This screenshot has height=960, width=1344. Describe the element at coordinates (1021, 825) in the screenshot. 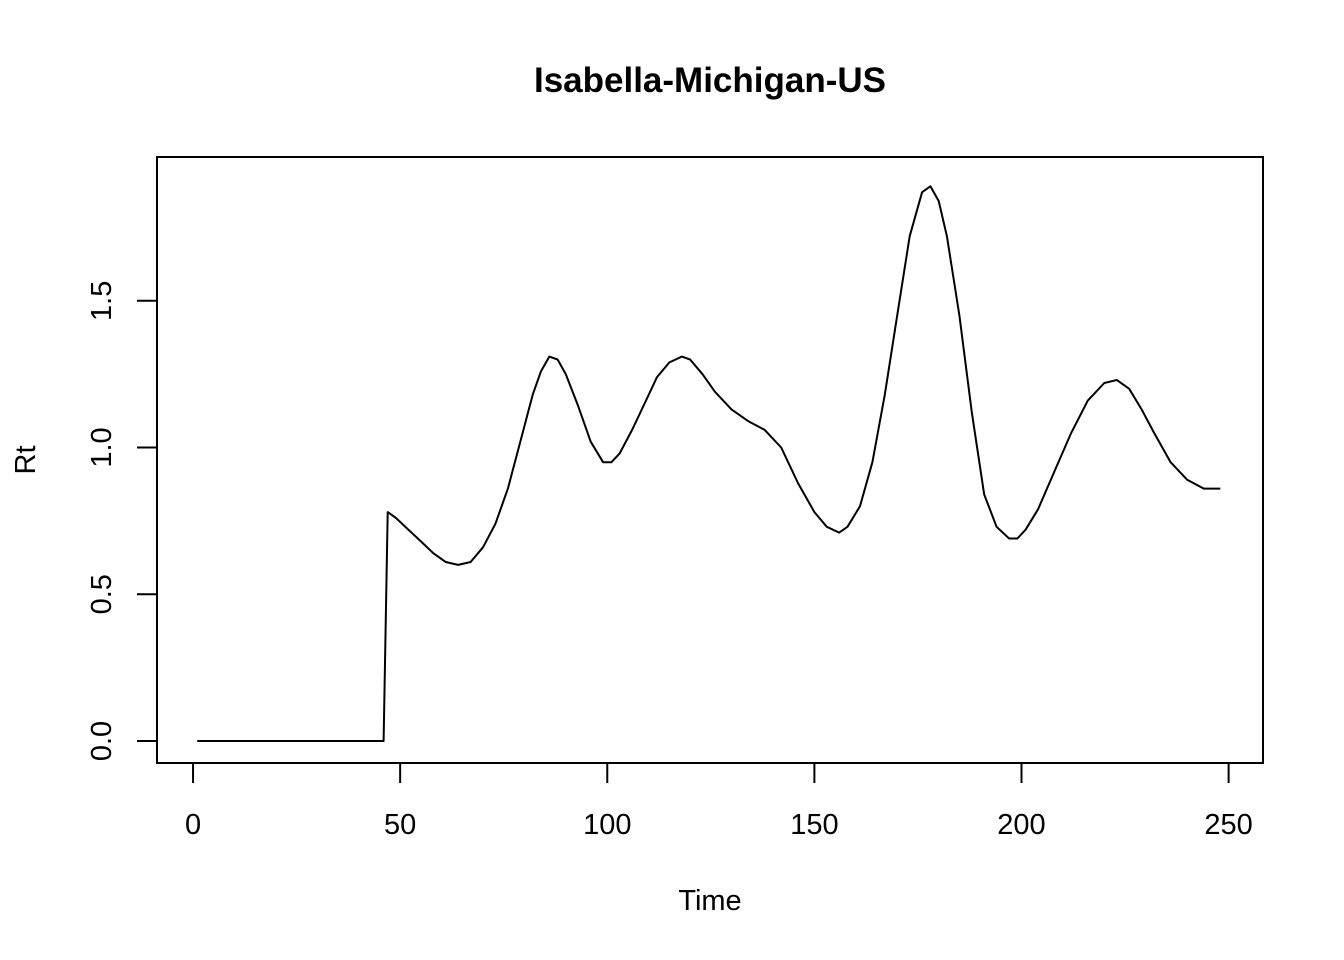

I see `x-tick-label: 200` at that location.